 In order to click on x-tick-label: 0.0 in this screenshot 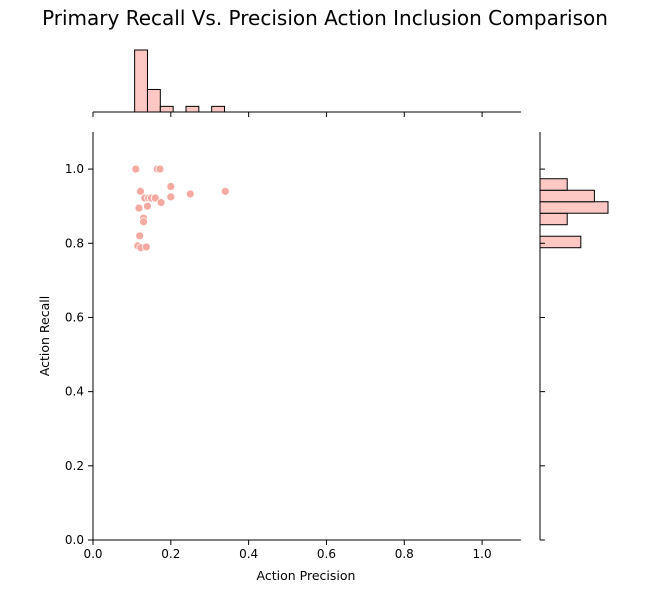, I will do `click(92, 554)`.